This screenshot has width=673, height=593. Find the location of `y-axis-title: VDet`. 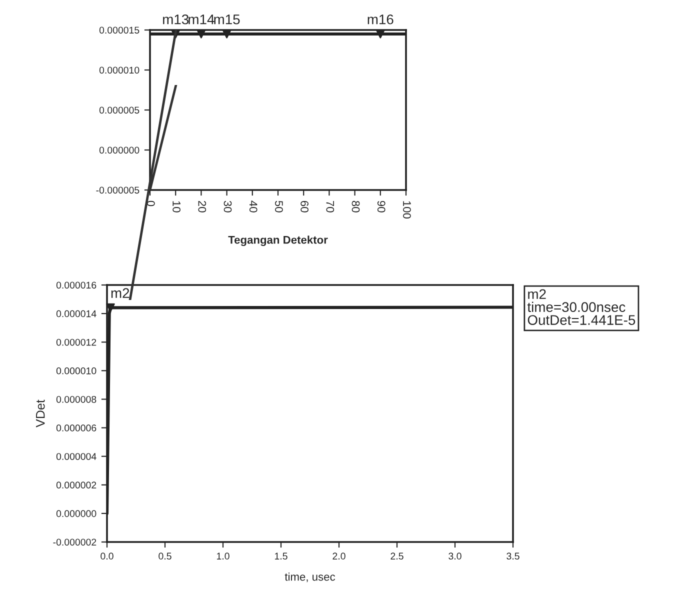

y-axis-title: VDet is located at coordinates (40, 414).